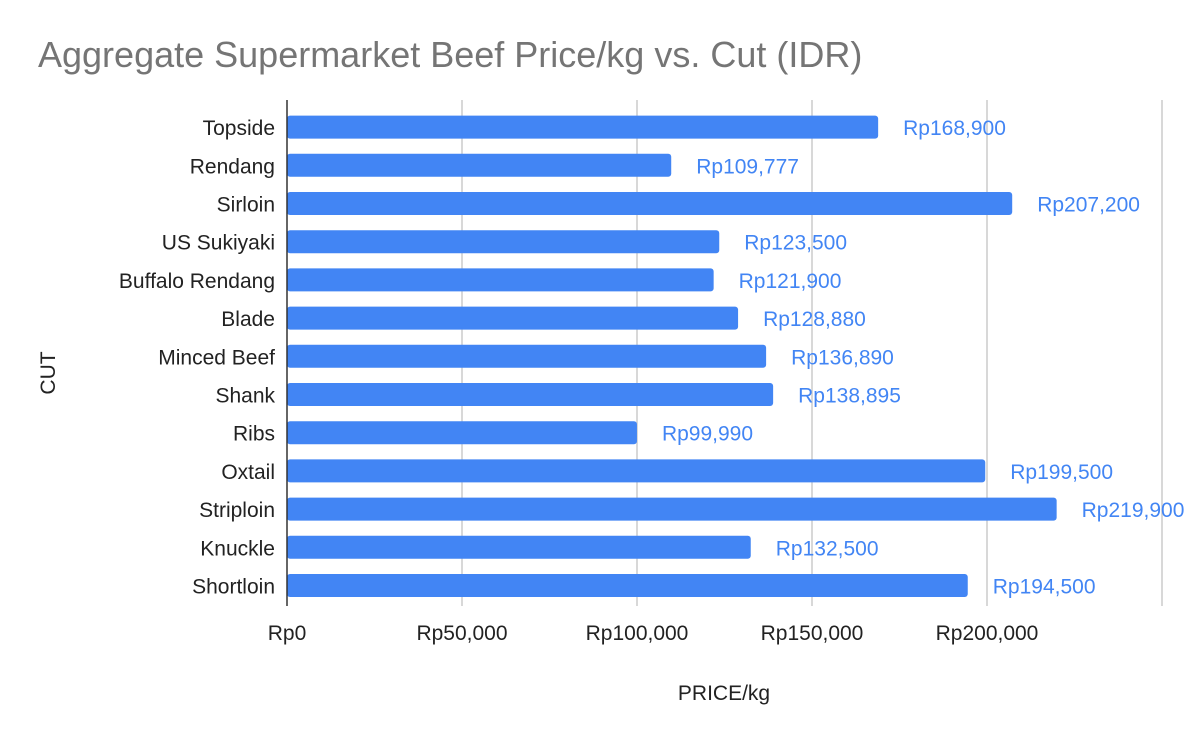  What do you see at coordinates (233, 587) in the screenshot?
I see `category-label: Shortloin` at bounding box center [233, 587].